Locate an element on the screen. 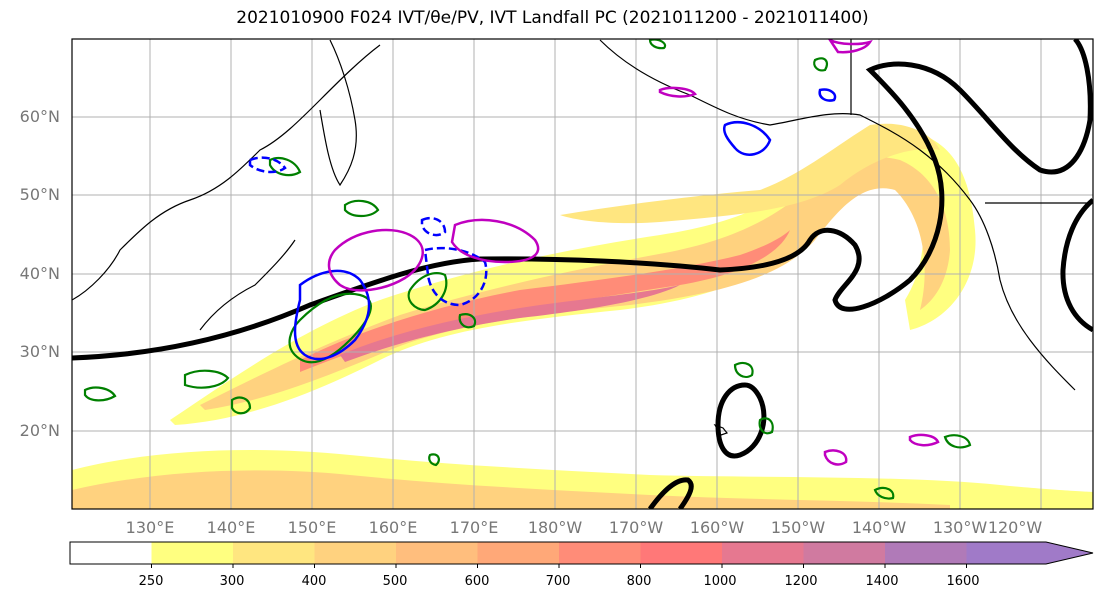  lon-label-170e: 170°E is located at coordinates (474, 527).